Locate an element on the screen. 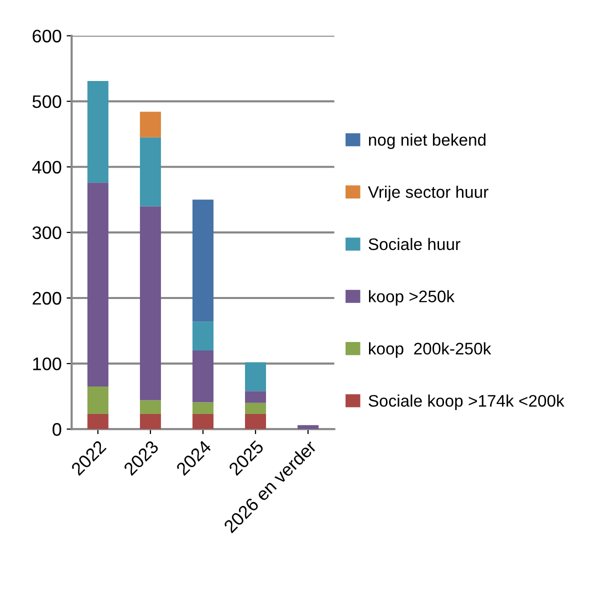  y-tick-label: 300 is located at coordinates (47, 233).